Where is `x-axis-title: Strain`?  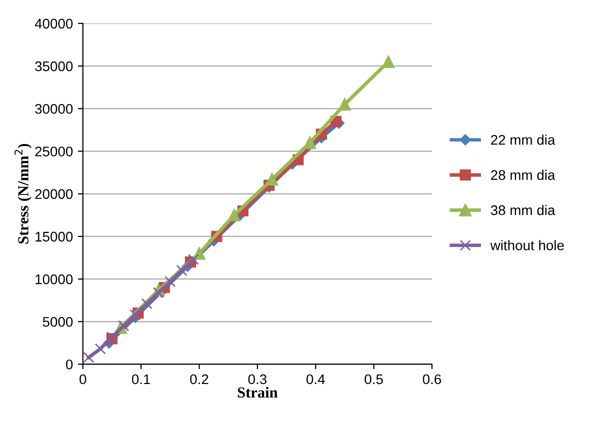
x-axis-title: Strain is located at coordinates (258, 392).